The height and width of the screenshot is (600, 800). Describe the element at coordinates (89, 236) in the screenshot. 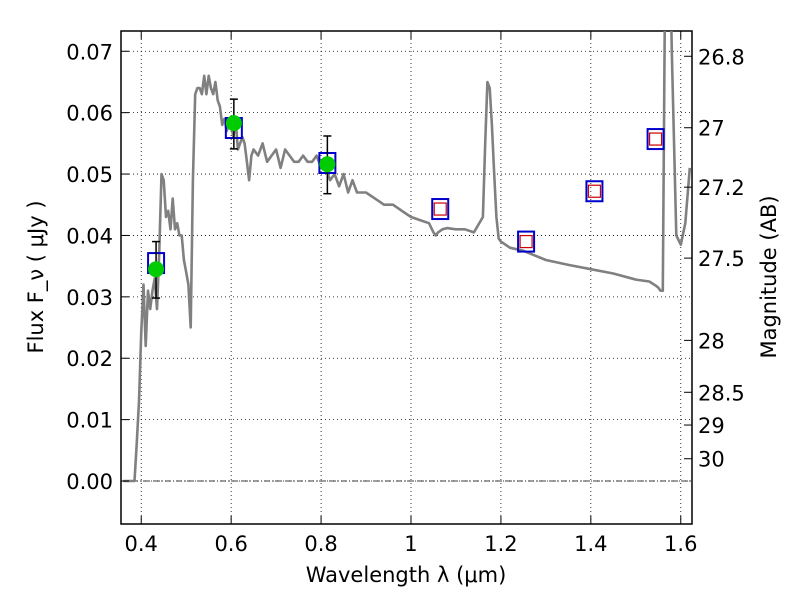

I see `y-tick-label: 0.04` at that location.